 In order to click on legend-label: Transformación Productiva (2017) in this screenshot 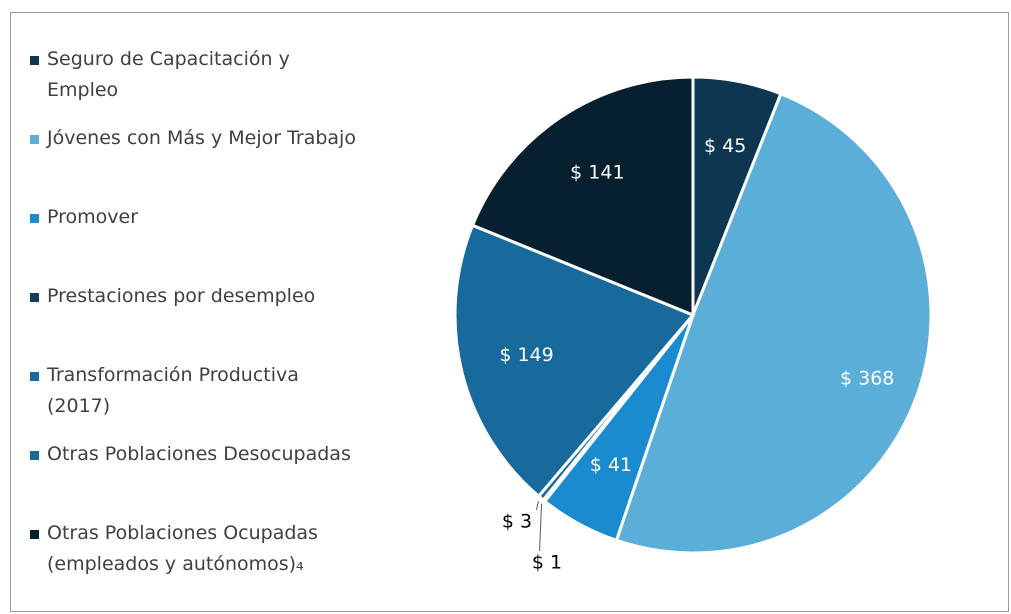, I will do `click(173, 390)`.